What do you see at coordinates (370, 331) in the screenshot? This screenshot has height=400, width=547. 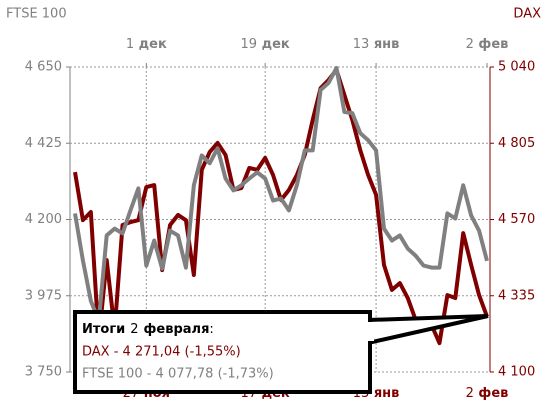 I see `callout-join` at bounding box center [370, 331].